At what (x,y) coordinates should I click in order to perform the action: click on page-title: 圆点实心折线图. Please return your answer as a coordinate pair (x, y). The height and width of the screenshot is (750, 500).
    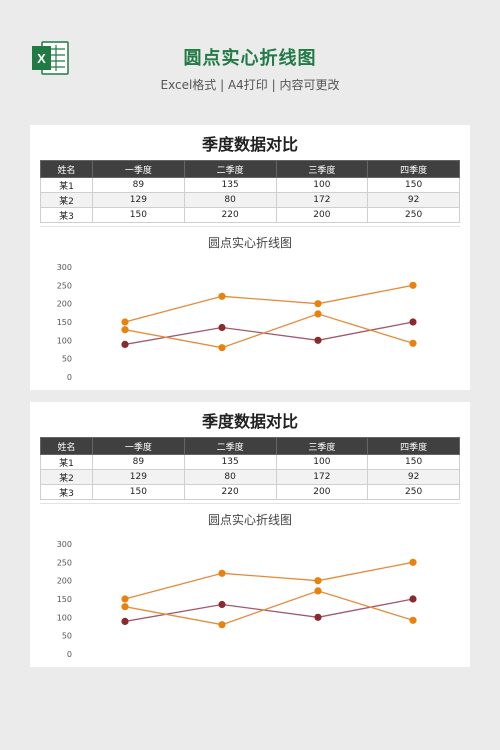
    Looking at the image, I should click on (250, 58).